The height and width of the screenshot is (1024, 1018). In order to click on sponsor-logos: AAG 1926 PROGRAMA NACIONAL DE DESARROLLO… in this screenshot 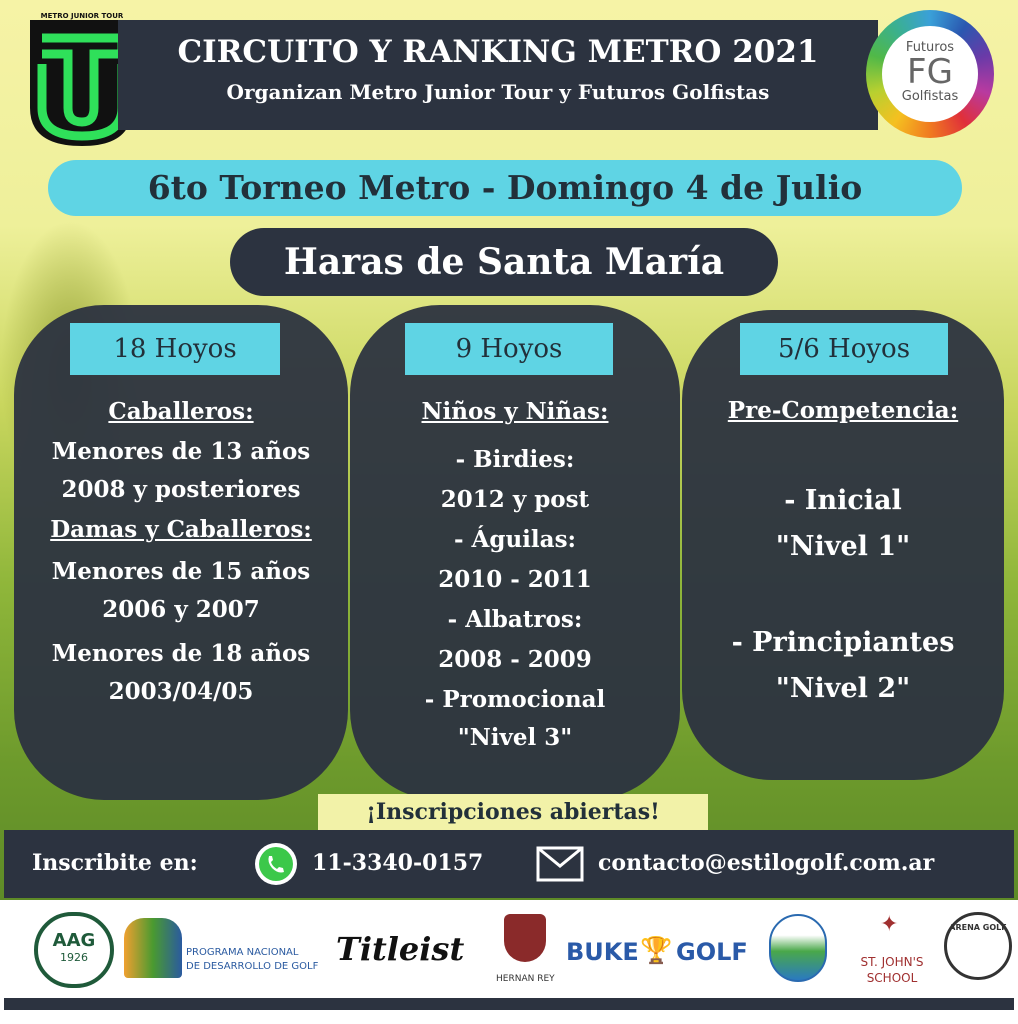, I will do `click(509, 949)`.